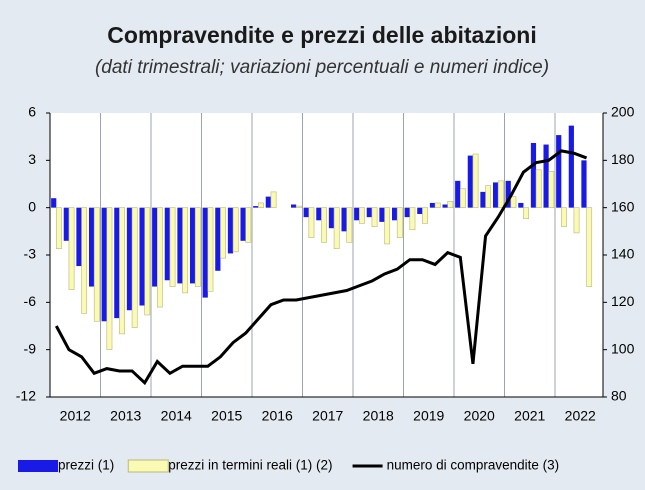  What do you see at coordinates (26, 396) in the screenshot?
I see `y-tick-label: -12` at bounding box center [26, 396].